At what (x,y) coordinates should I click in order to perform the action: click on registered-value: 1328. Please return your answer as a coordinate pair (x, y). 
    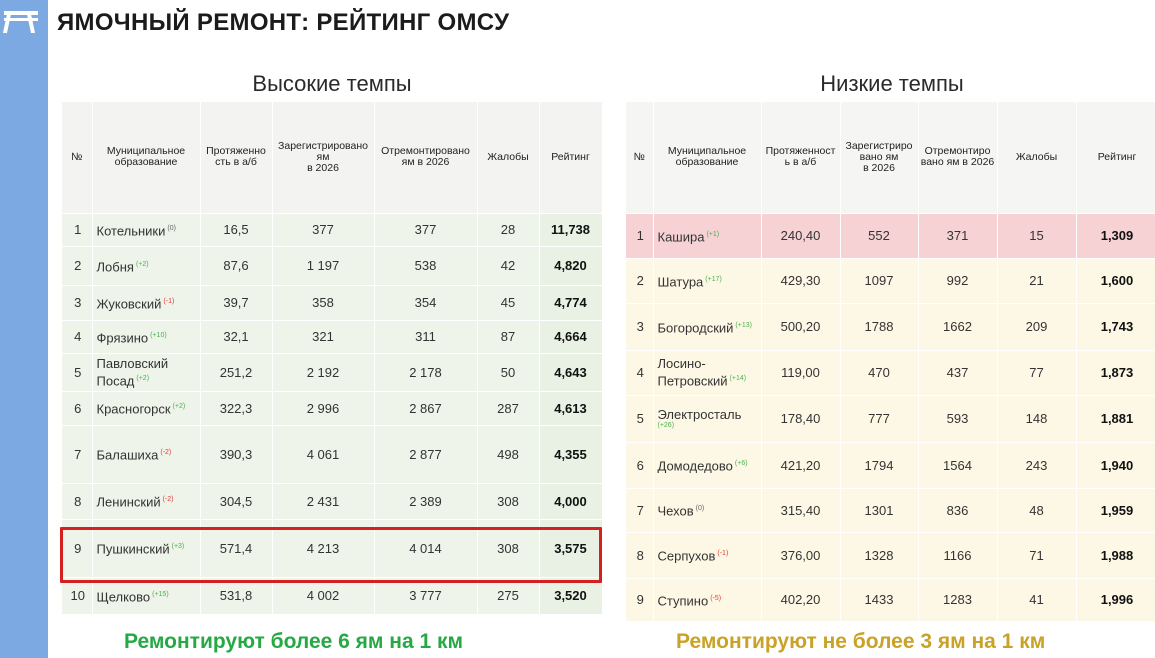
    Looking at the image, I should click on (879, 555).